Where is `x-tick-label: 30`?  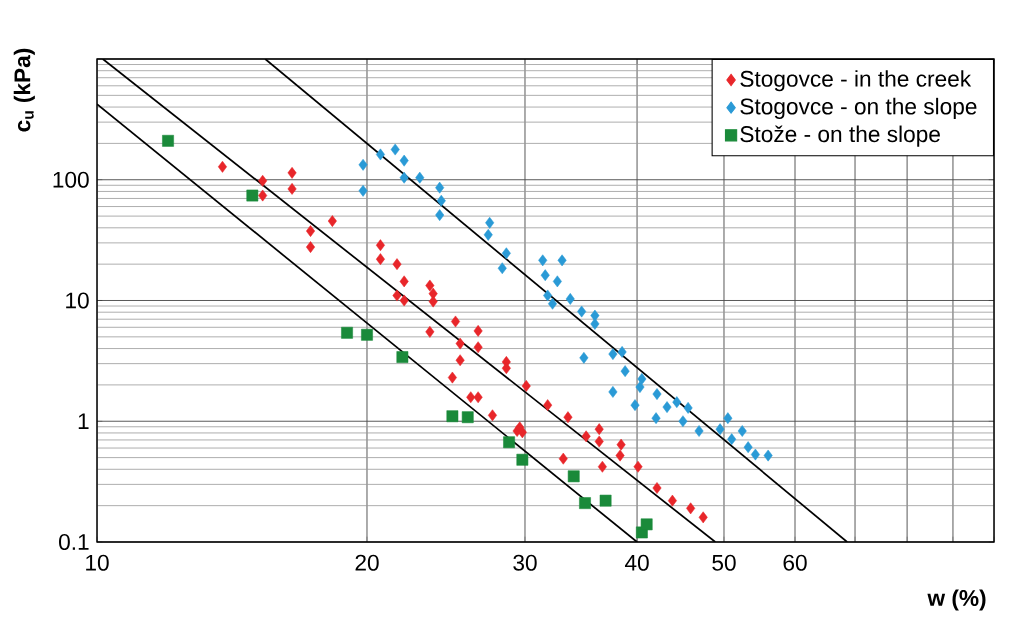 x-tick-label: 30 is located at coordinates (525, 562).